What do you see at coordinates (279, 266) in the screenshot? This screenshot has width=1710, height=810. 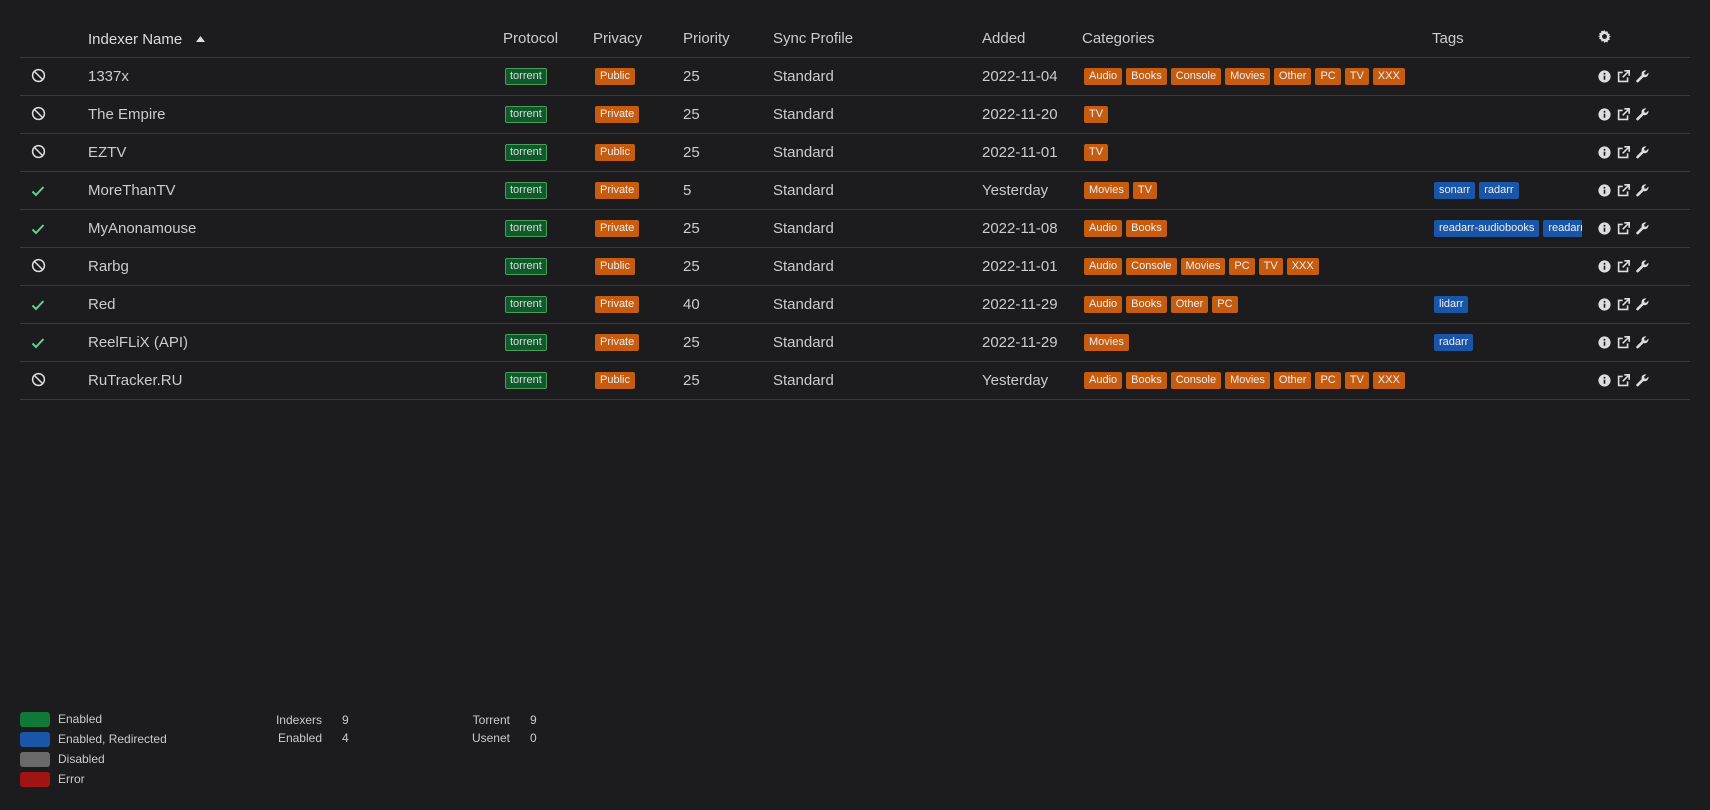 I see `indexer-name: Rarbg` at bounding box center [279, 266].